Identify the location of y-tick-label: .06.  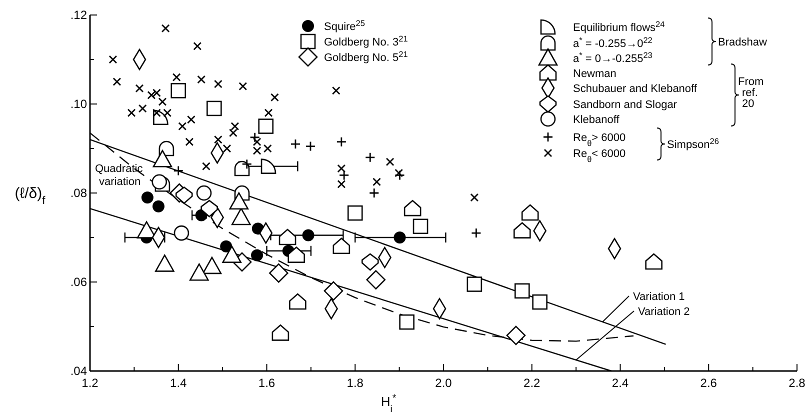
(79, 282).